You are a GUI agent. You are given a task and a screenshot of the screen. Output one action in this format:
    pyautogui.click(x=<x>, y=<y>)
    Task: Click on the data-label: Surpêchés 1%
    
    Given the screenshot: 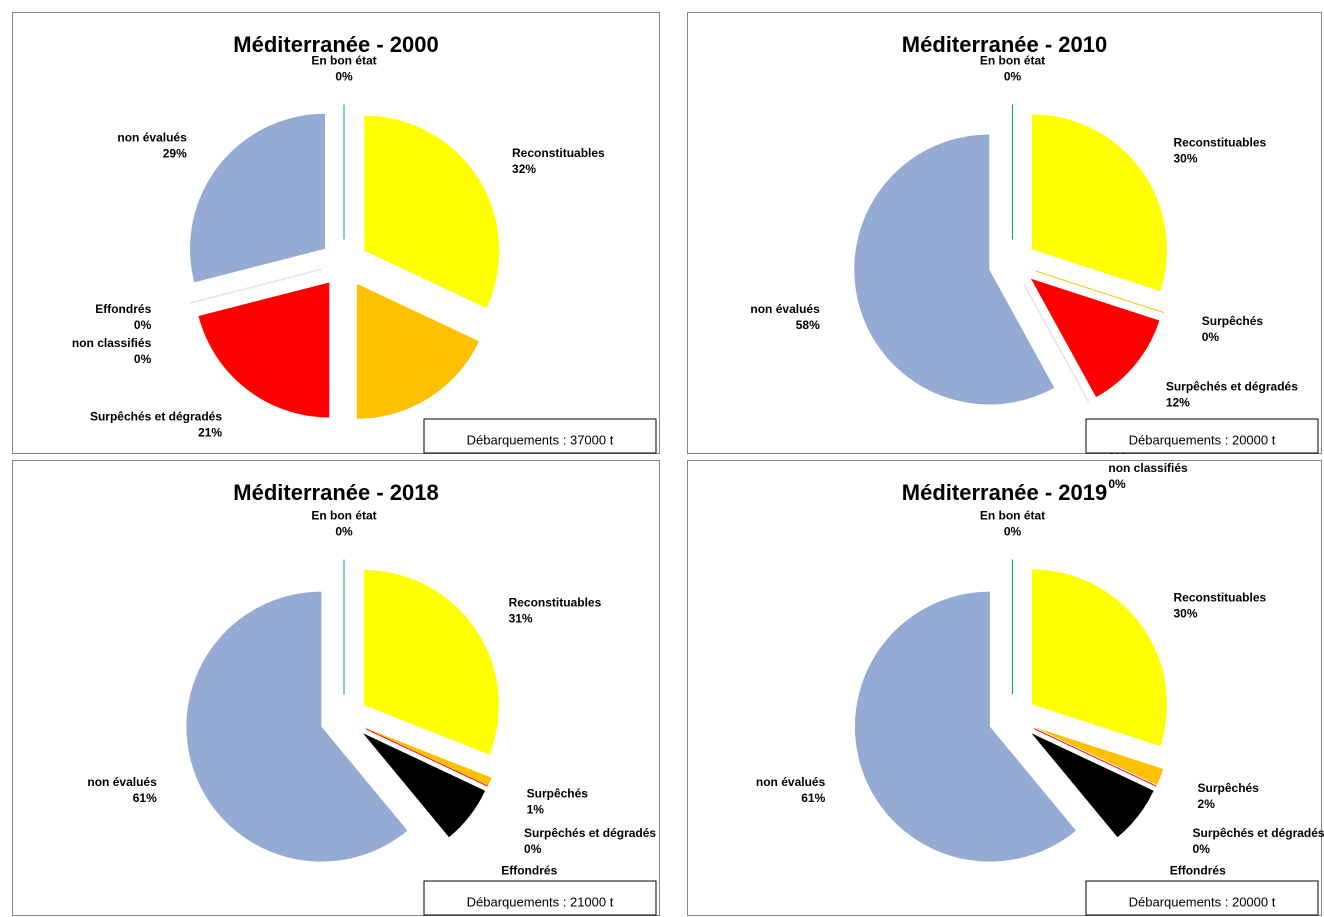 What is the action you would take?
    pyautogui.click(x=558, y=802)
    